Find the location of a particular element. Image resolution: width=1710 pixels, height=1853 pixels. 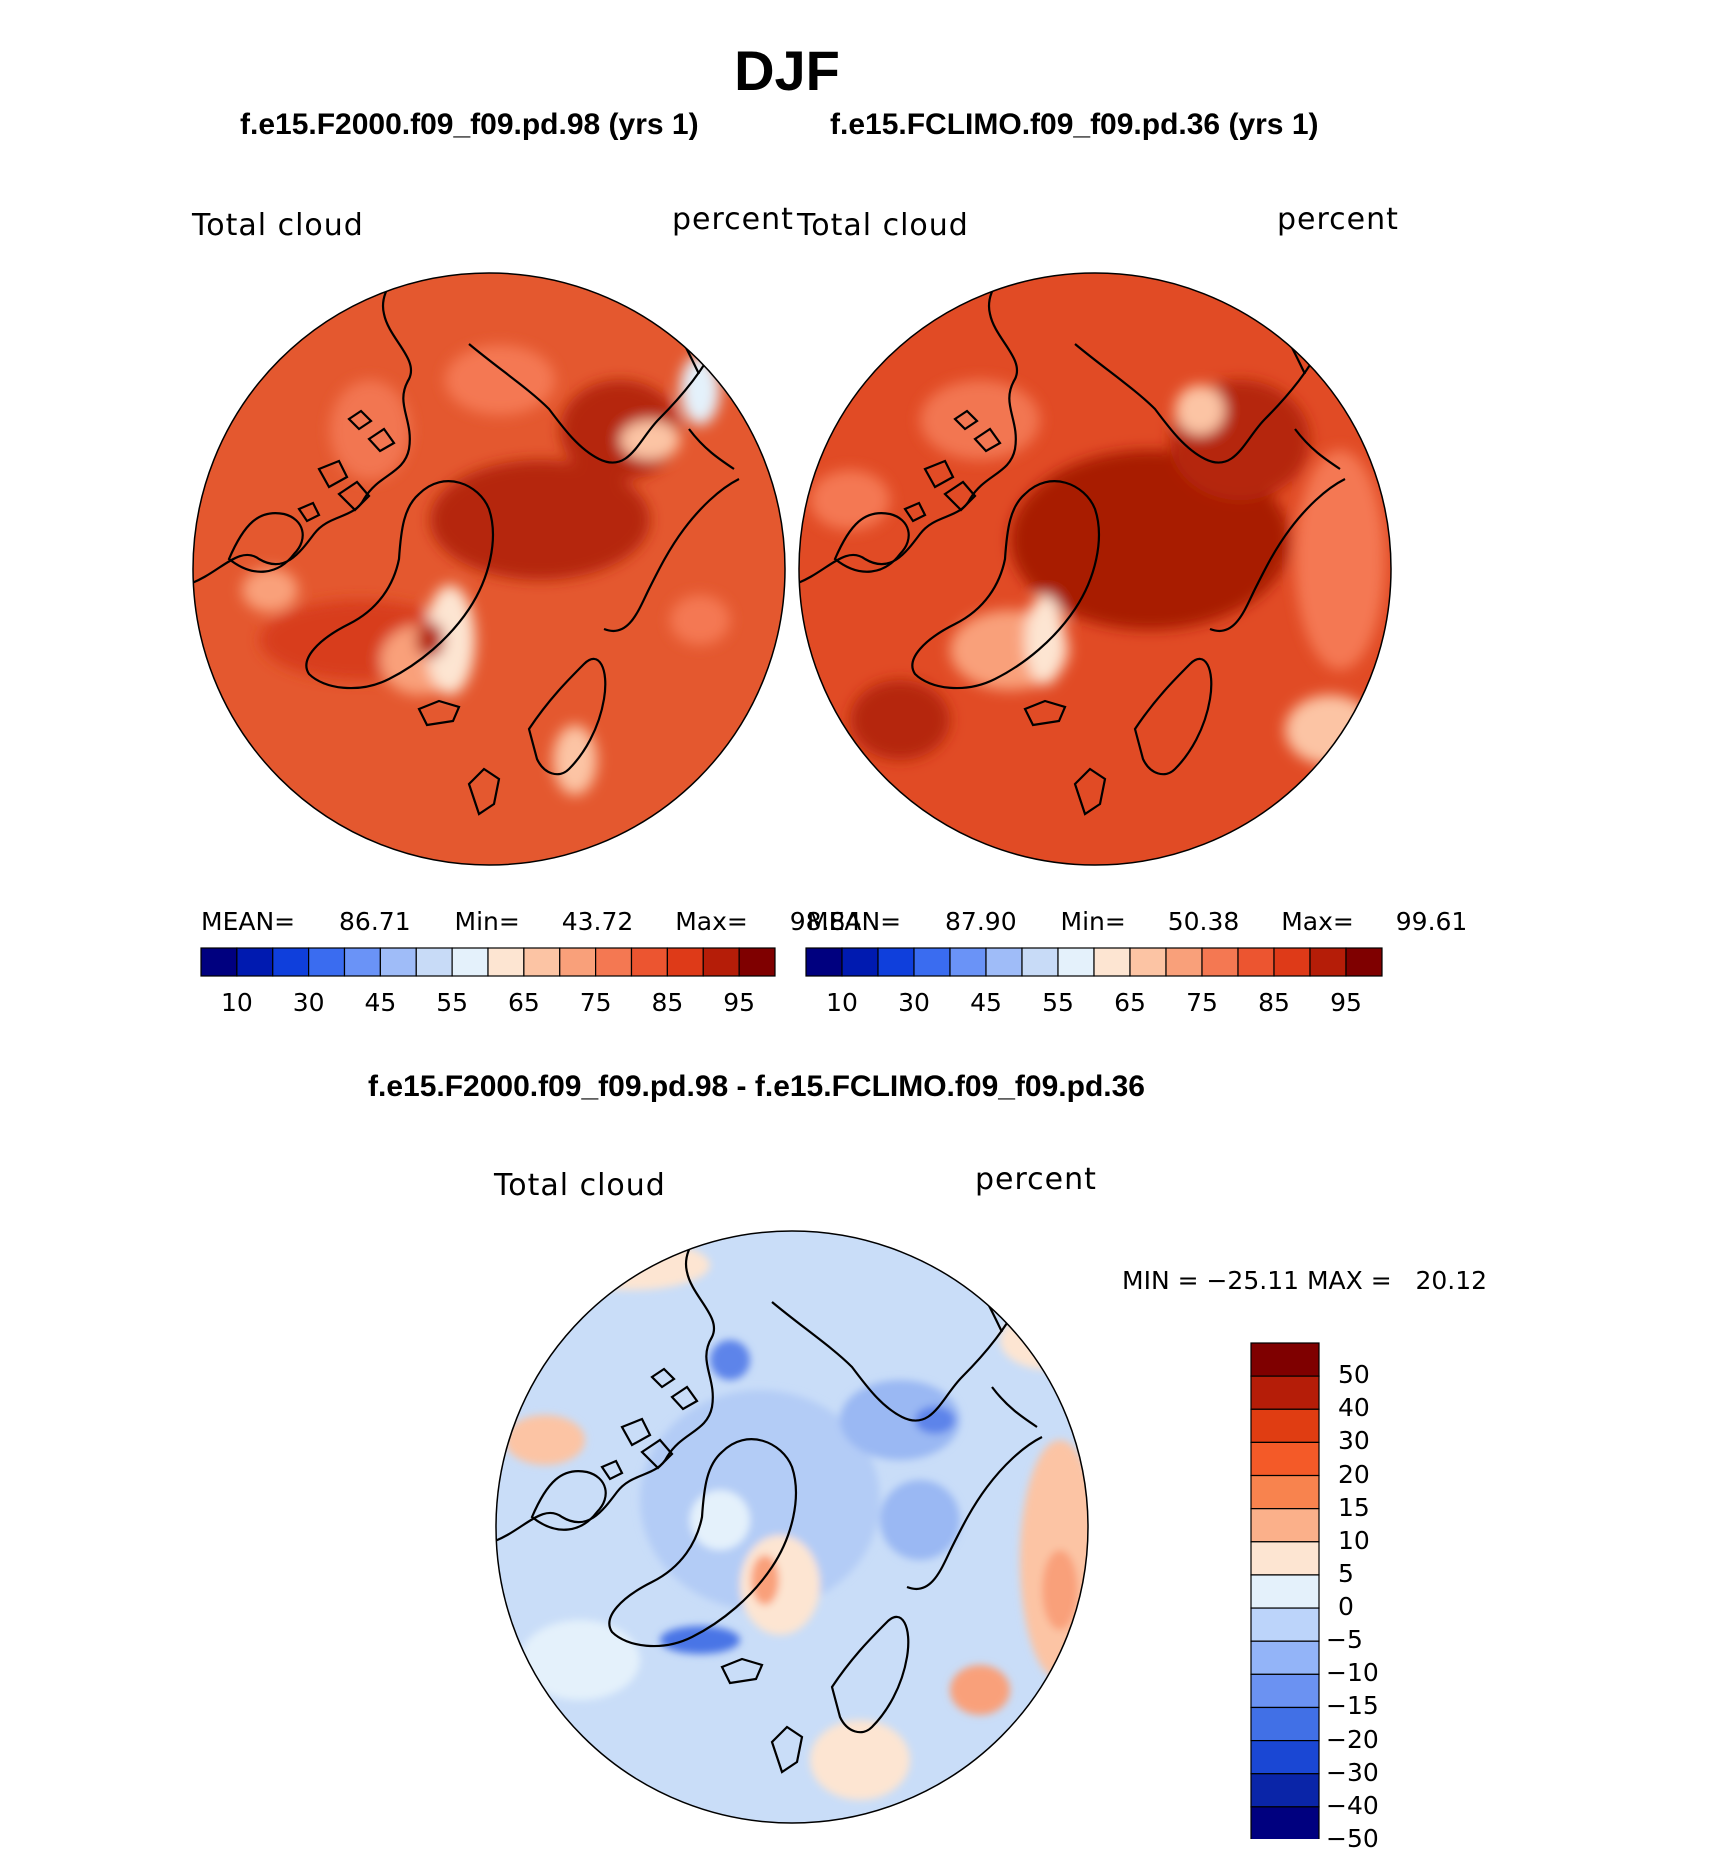

panel2-units-label: percent is located at coordinates (1338, 219).